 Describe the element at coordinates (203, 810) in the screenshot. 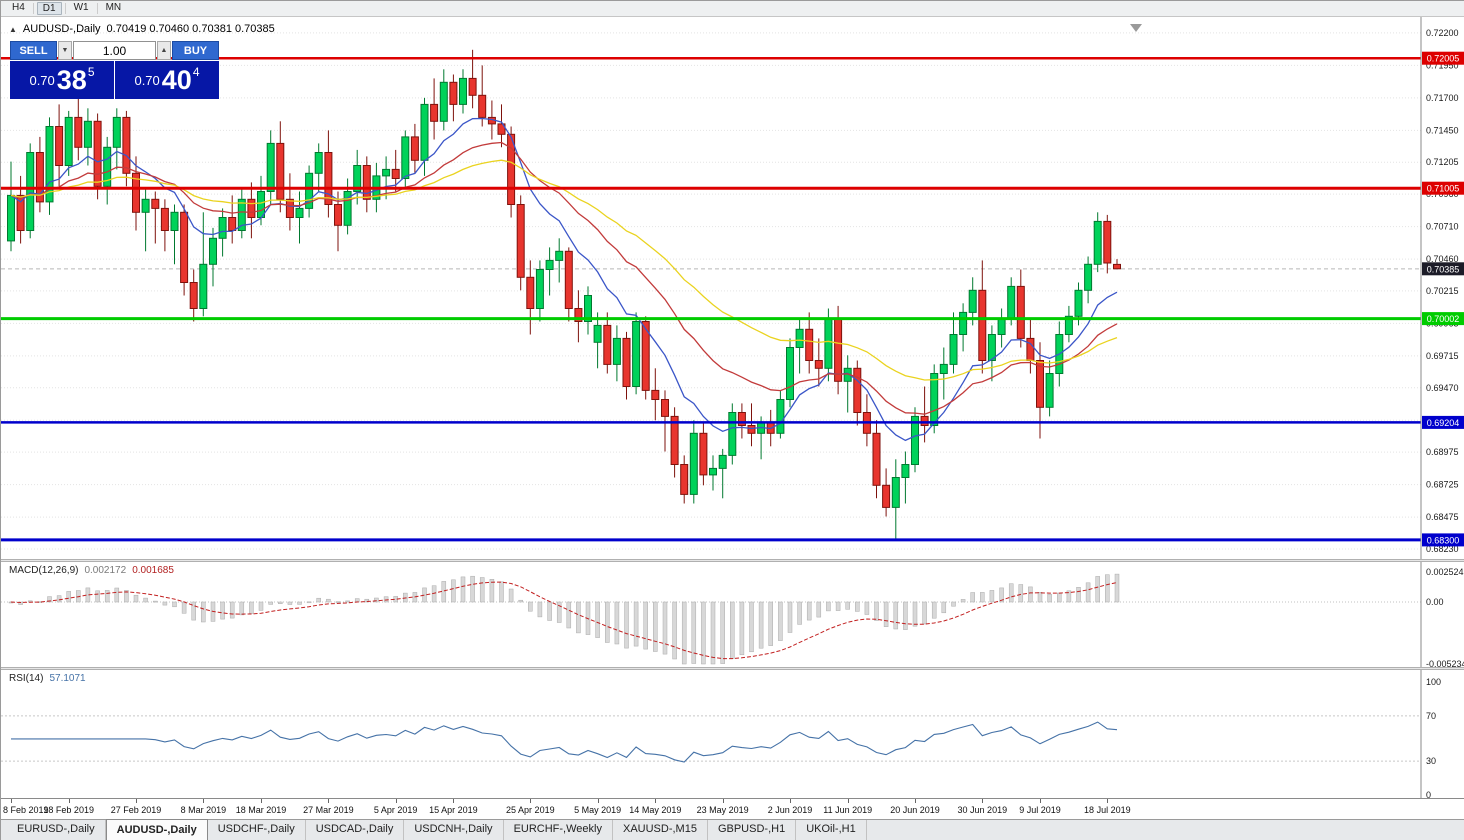

I see `date-axis-label: 8 Mar 2019` at that location.